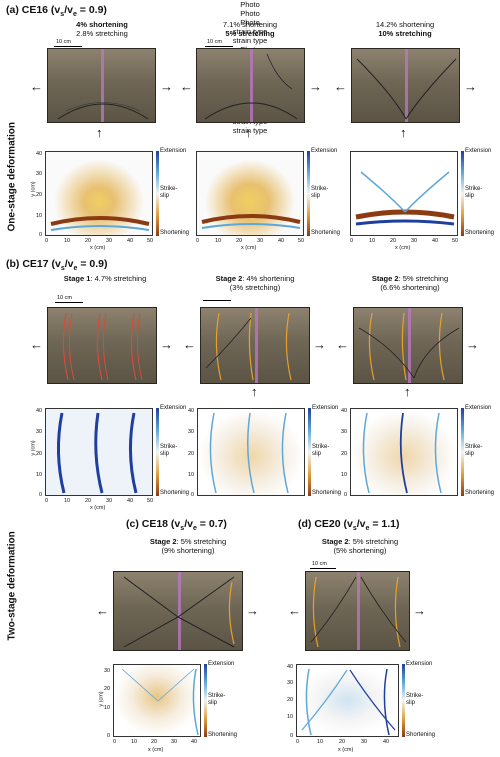 The image size is (500, 757). I want to click on photo-label-a1: Photo, so click(250, 4).